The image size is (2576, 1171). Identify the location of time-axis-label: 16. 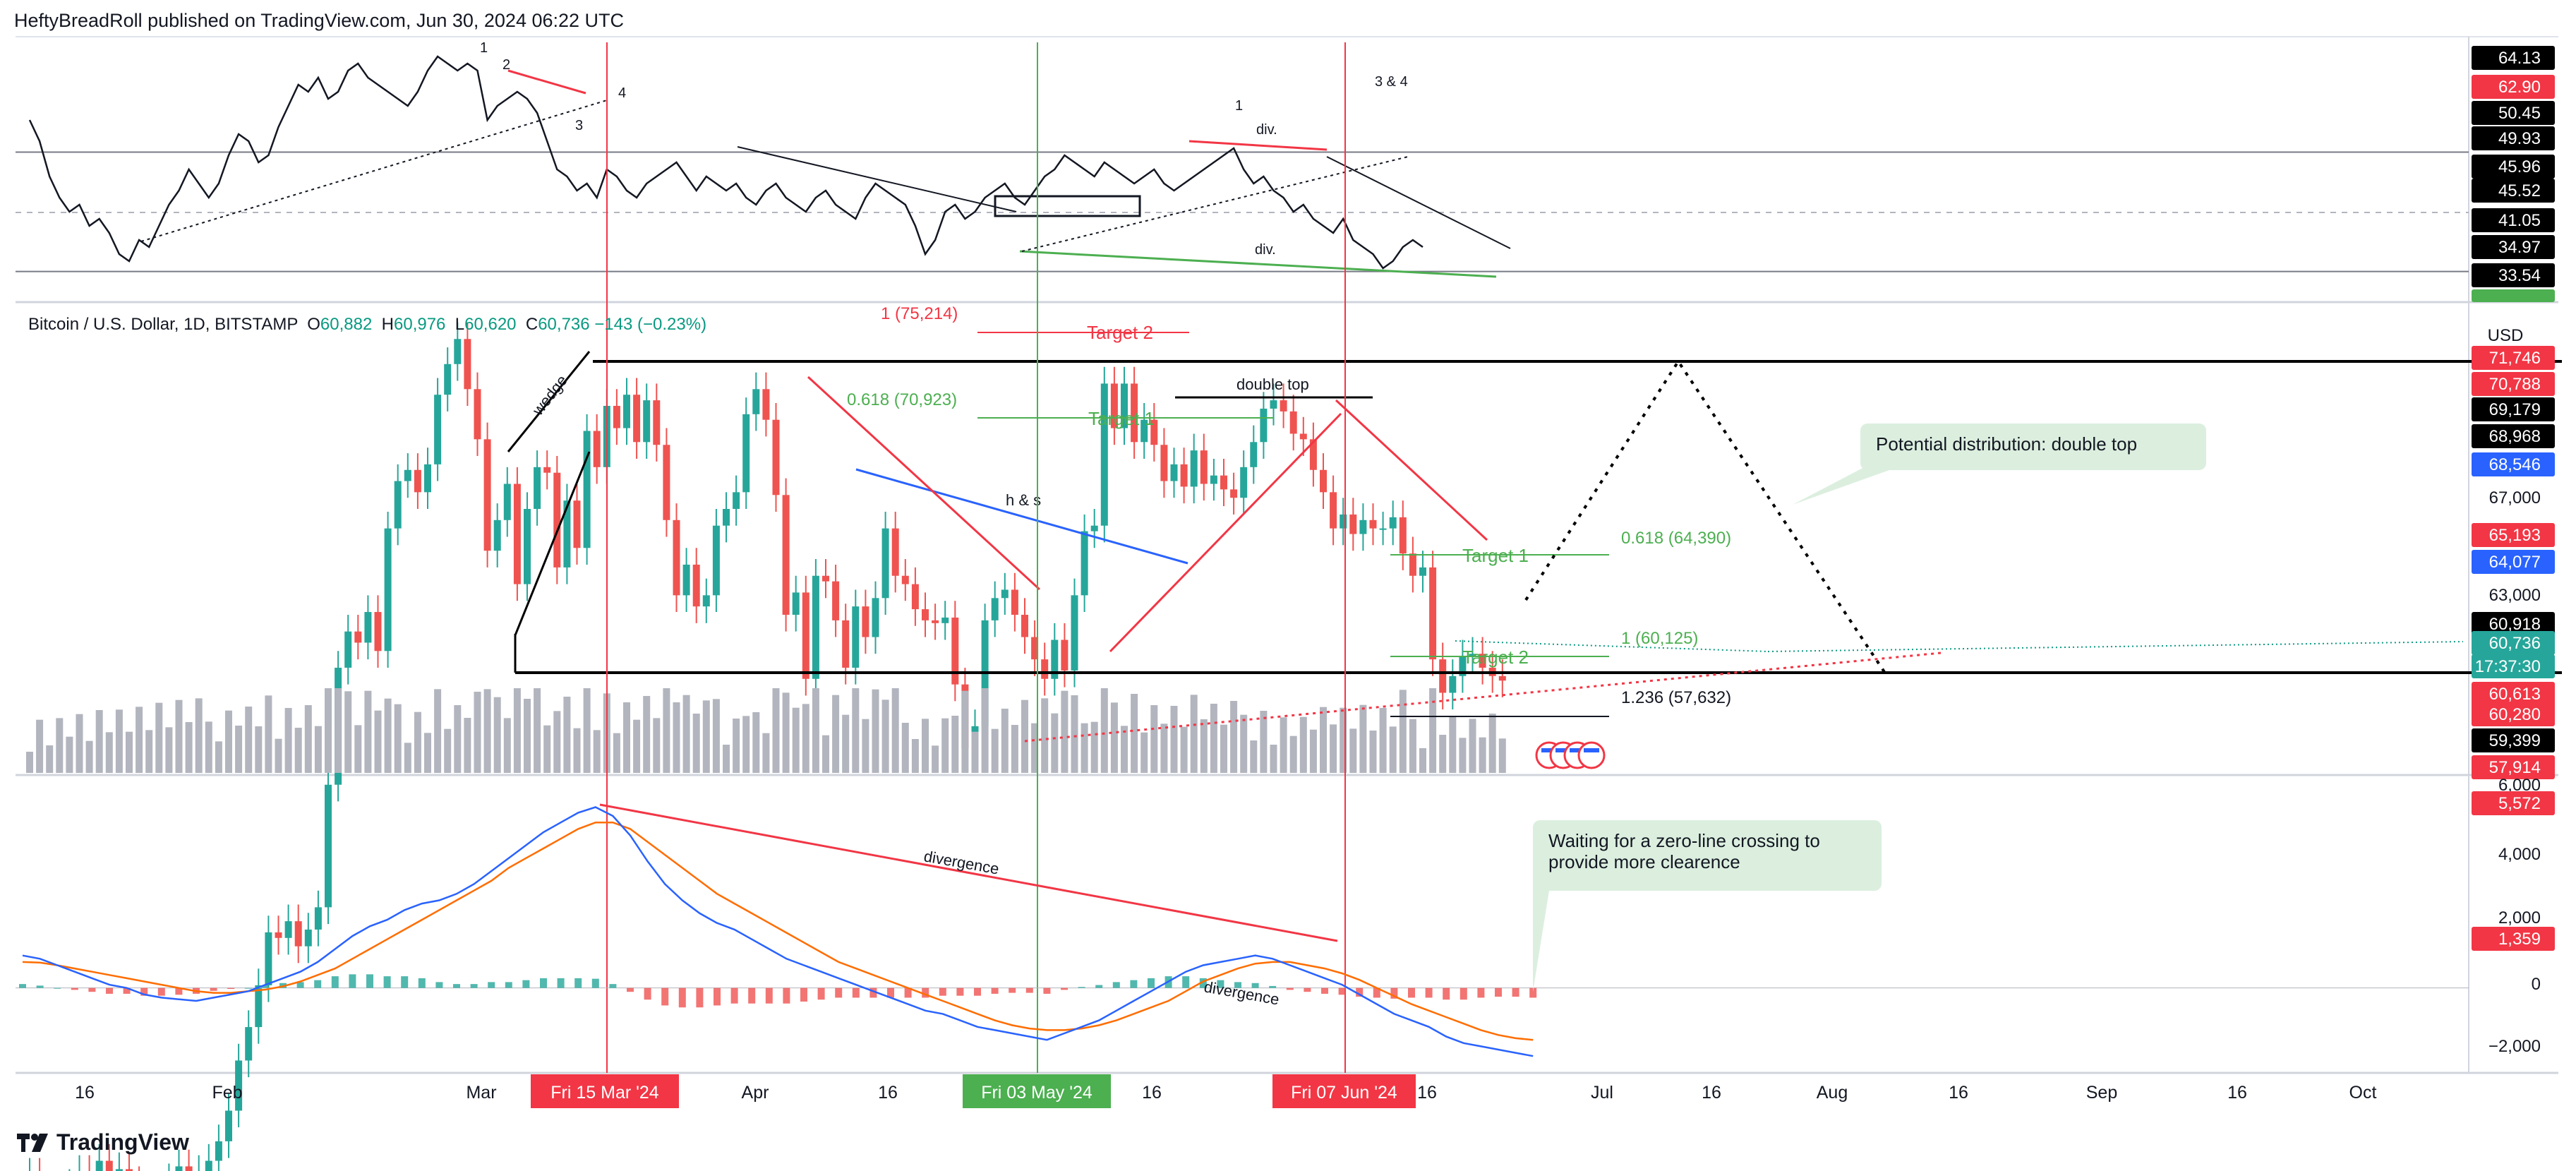
(1958, 1093).